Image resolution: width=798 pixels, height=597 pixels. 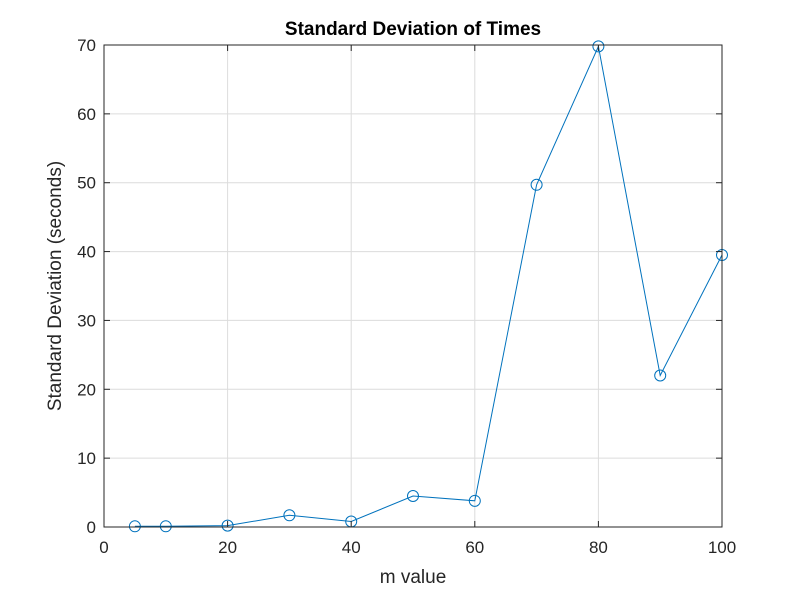 I want to click on x-tick-label: 20, so click(x=227, y=547).